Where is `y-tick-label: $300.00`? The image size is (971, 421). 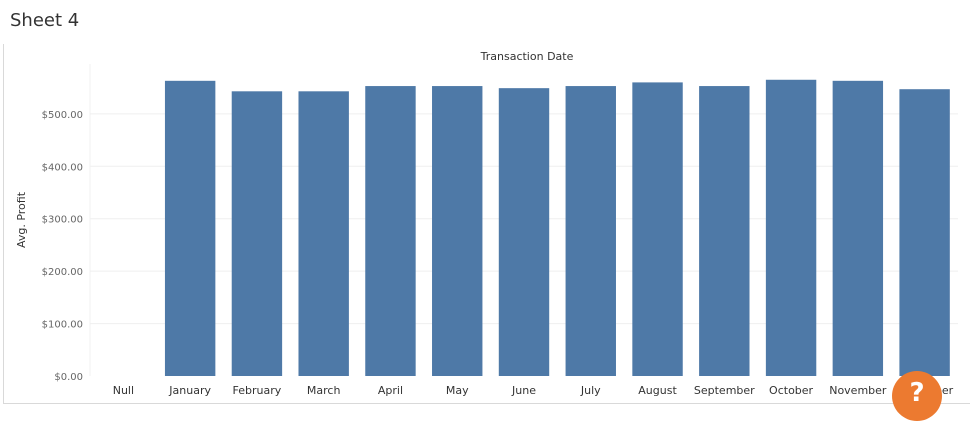
y-tick-label: $300.00 is located at coordinates (62, 220).